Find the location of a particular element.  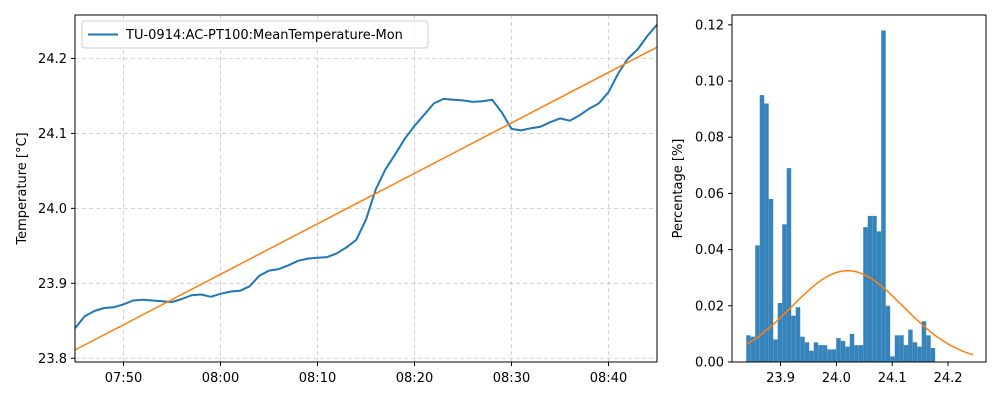

right-x-tick-label: 24.2 is located at coordinates (948, 378).